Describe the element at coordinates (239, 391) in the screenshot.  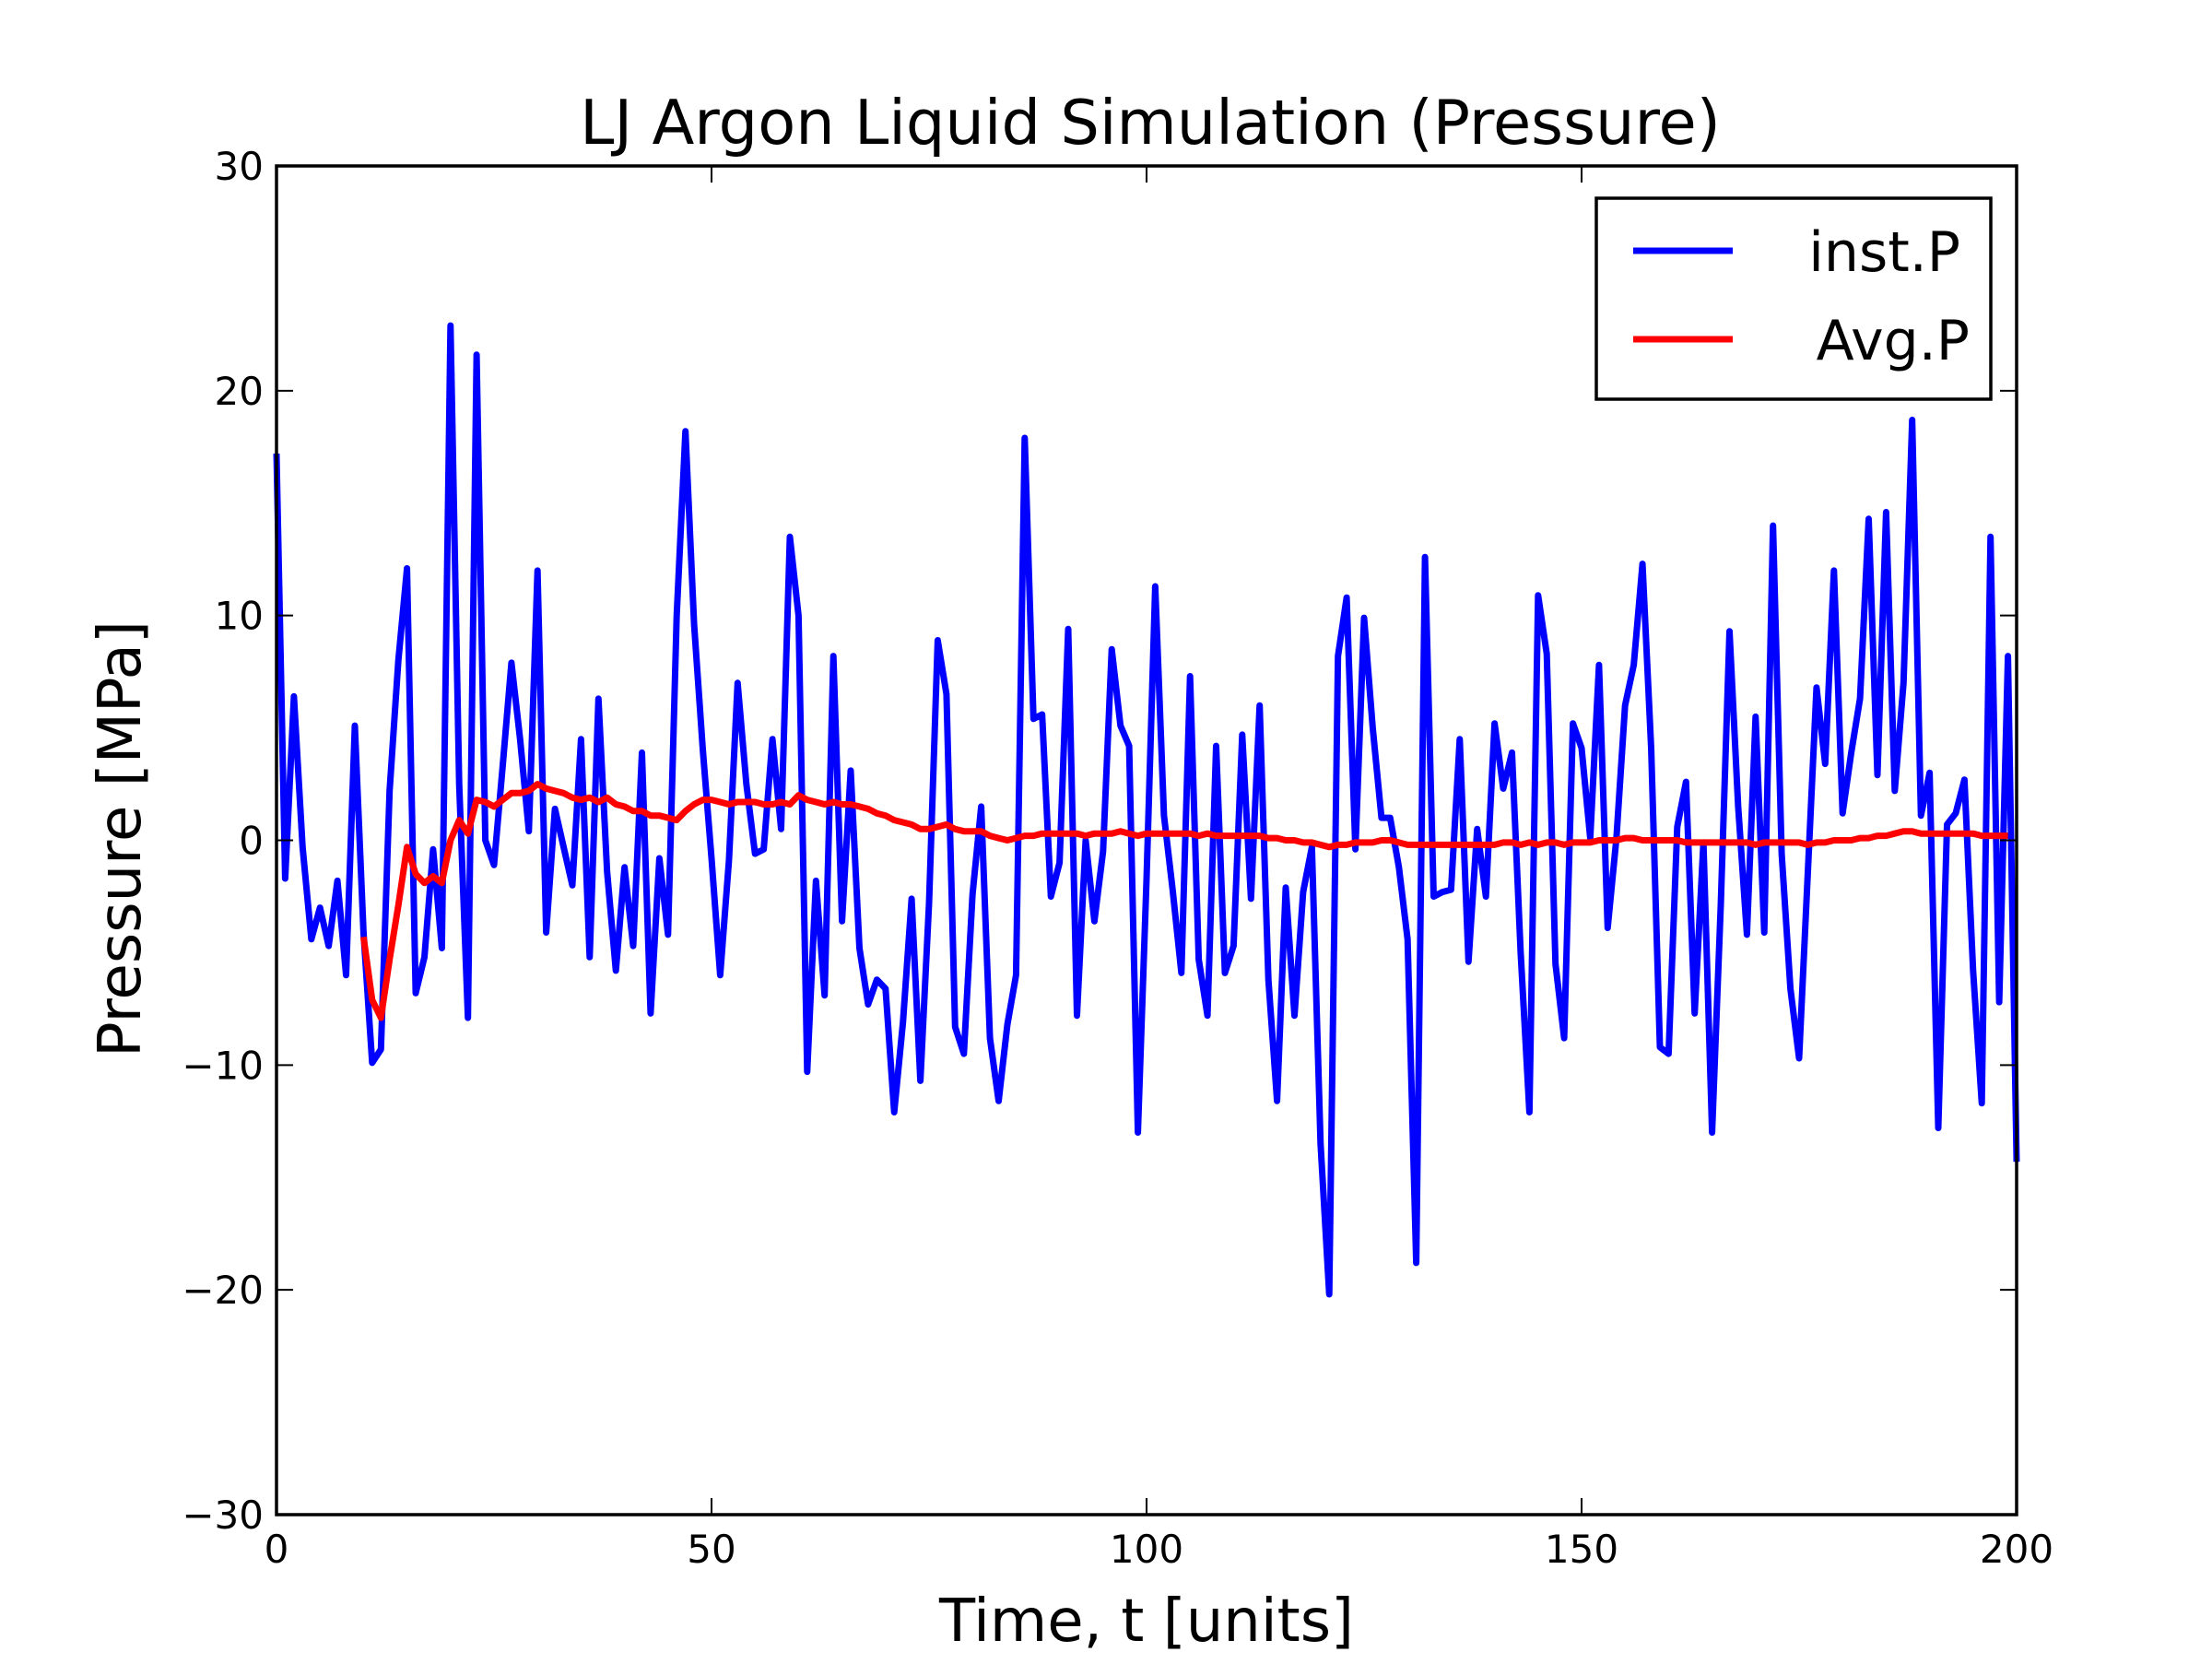
I see `y-tick-label: 20` at that location.